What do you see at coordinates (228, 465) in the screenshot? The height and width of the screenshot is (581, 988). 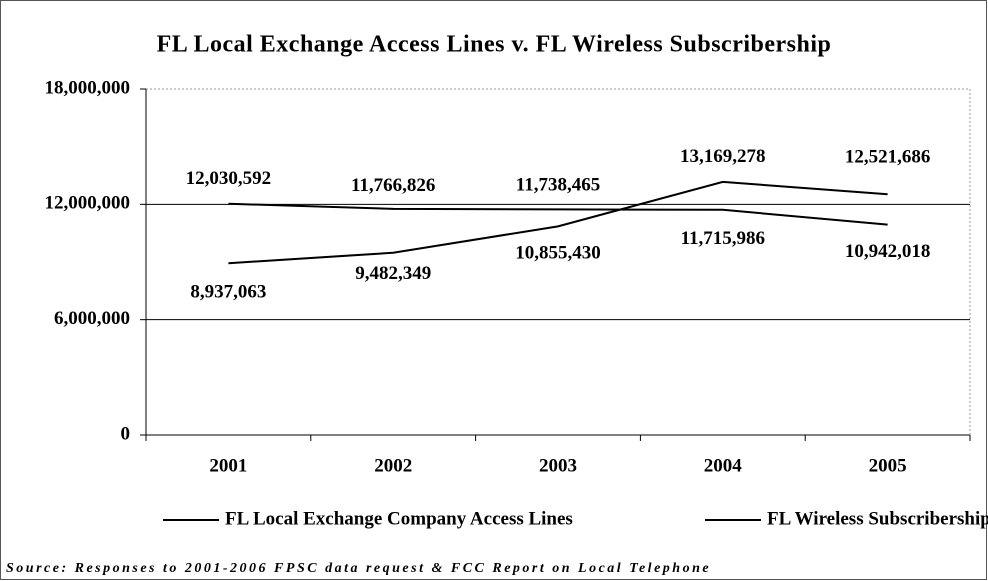 I see `x-tick-label: 2001` at bounding box center [228, 465].